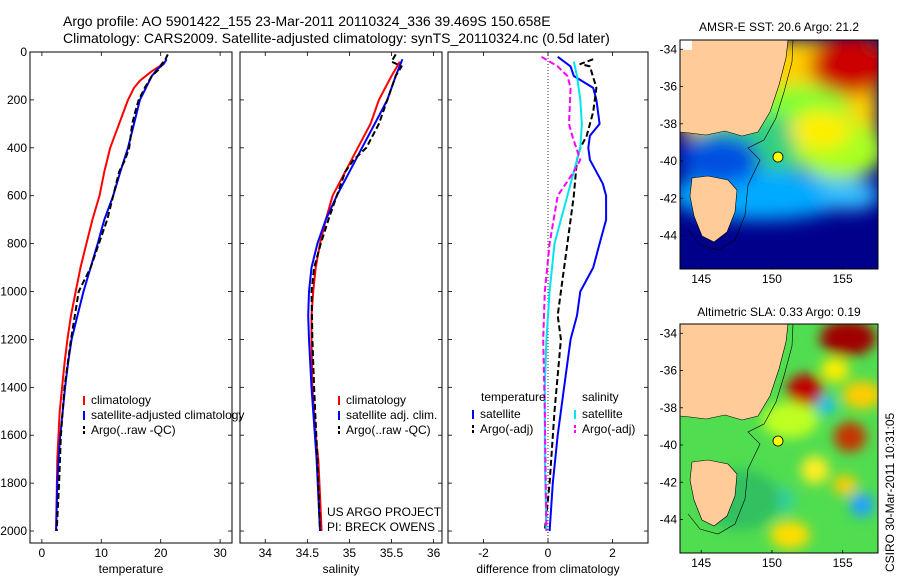  What do you see at coordinates (669, 124) in the screenshot?
I see `sst_map-lat-tick-label: -38` at bounding box center [669, 124].